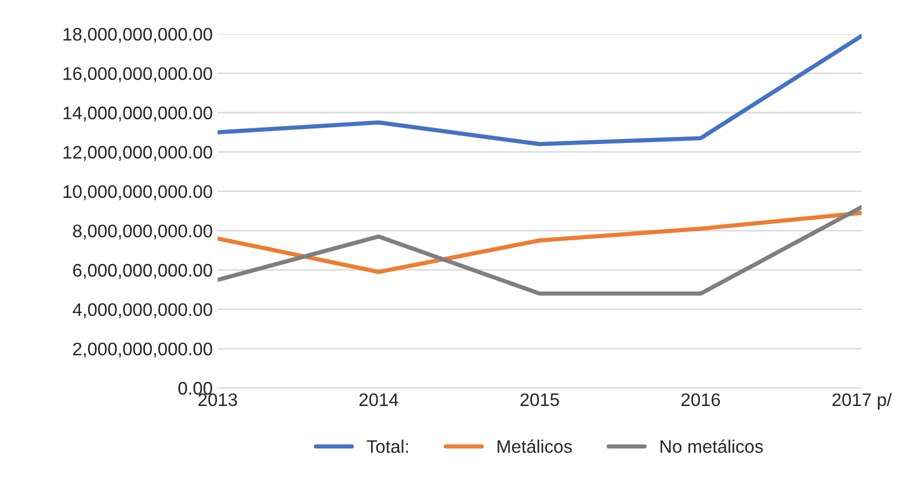 This screenshot has width=907, height=485. Describe the element at coordinates (387, 446) in the screenshot. I see `legend-label: Total:` at that location.